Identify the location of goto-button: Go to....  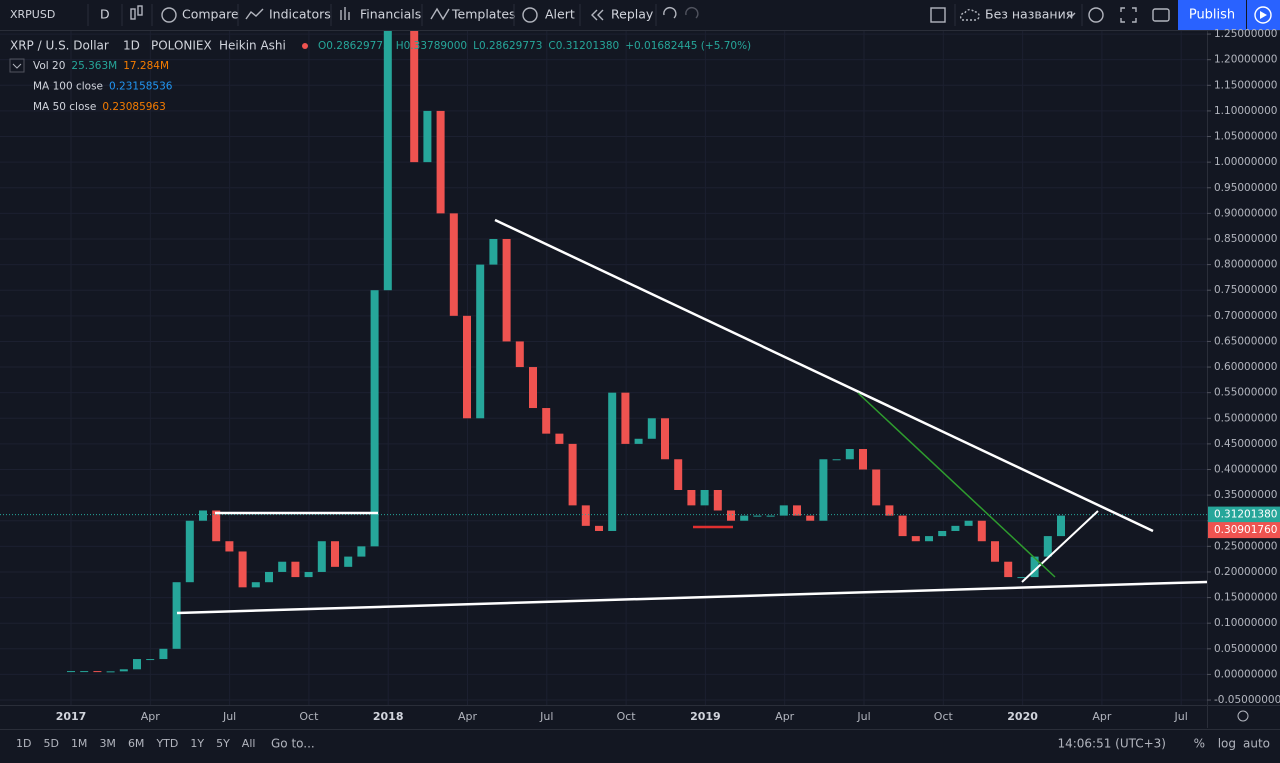
(293, 744).